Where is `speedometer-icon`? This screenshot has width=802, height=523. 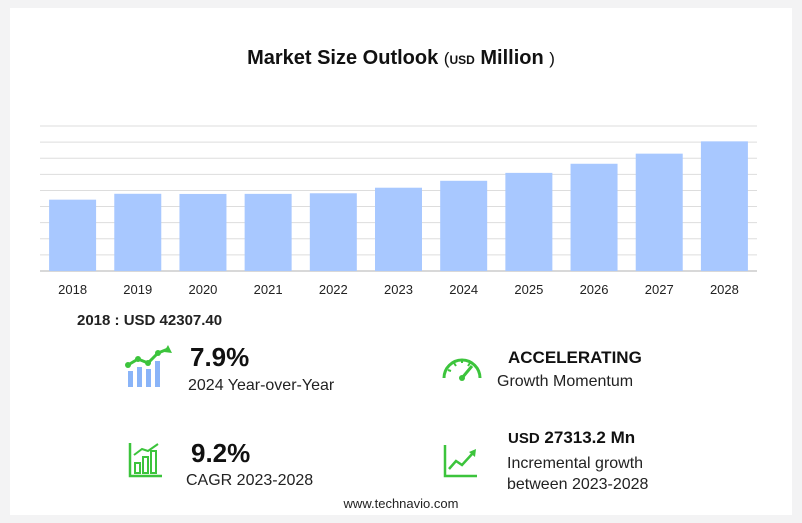 speedometer-icon is located at coordinates (462, 369).